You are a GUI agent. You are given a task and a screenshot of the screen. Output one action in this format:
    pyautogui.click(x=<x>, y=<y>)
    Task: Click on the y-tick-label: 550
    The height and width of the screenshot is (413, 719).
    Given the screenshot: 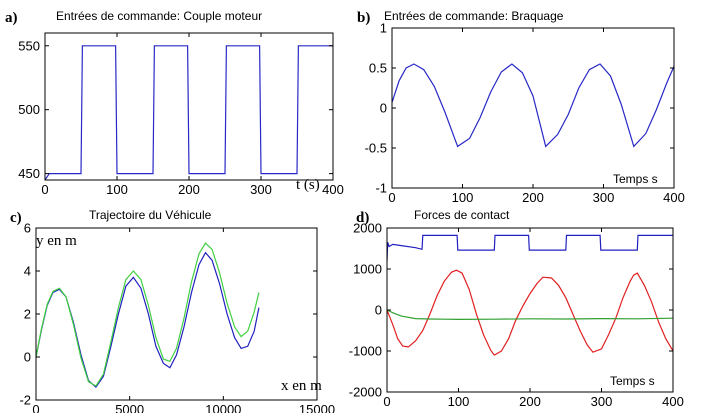 What is the action you would take?
    pyautogui.click(x=29, y=45)
    